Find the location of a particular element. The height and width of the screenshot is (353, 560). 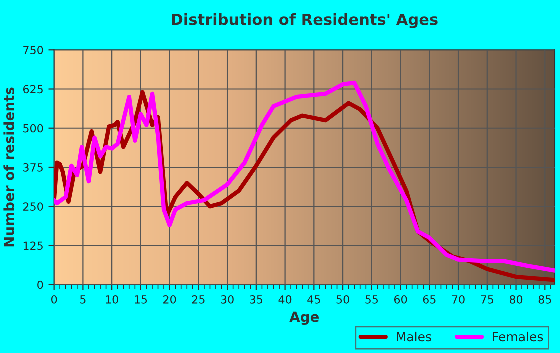

x-axis-title: Age is located at coordinates (305, 319).